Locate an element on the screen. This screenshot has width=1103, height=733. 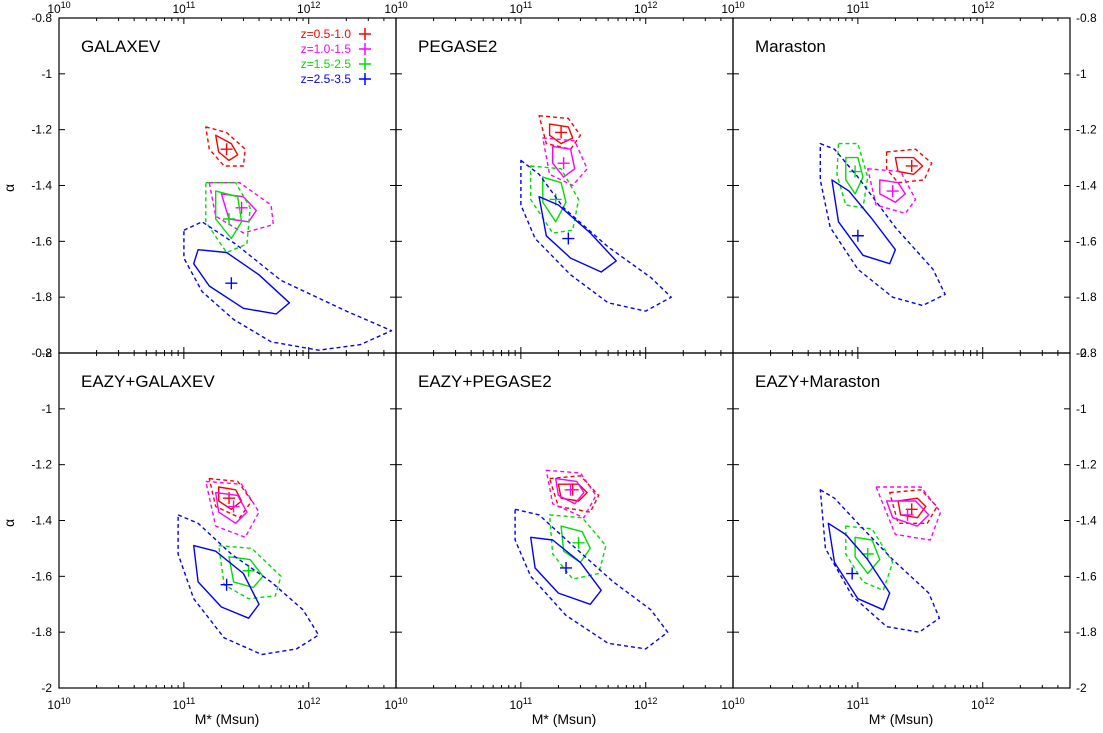
x-tick-label-bottom: 1011 is located at coordinates (858, 704).